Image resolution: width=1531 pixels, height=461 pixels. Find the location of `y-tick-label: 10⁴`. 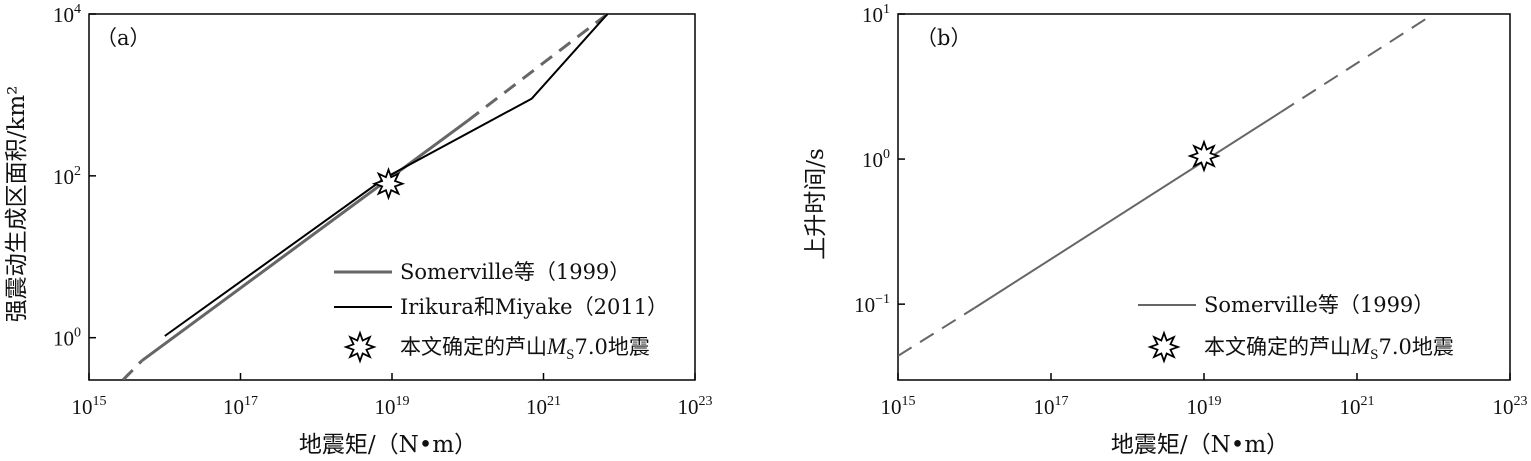

y-tick-label: 10⁴ is located at coordinates (67, 14).